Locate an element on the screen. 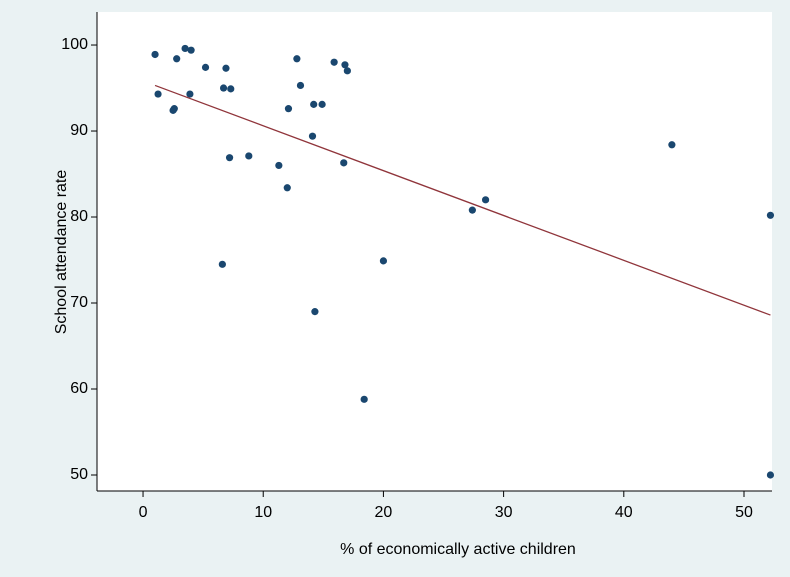 The image size is (790, 577). y-axis-title: School attendance rate is located at coordinates (61, 252).